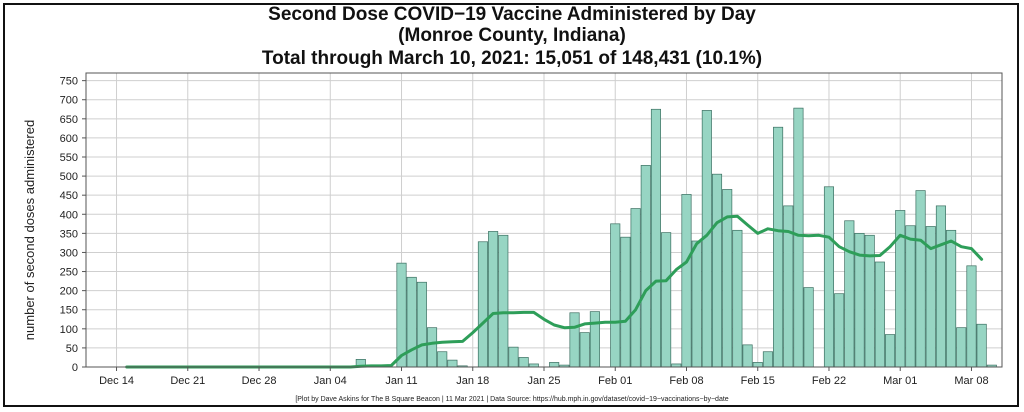  Describe the element at coordinates (72, 349) in the screenshot. I see `y-tick-label: 50` at that location.